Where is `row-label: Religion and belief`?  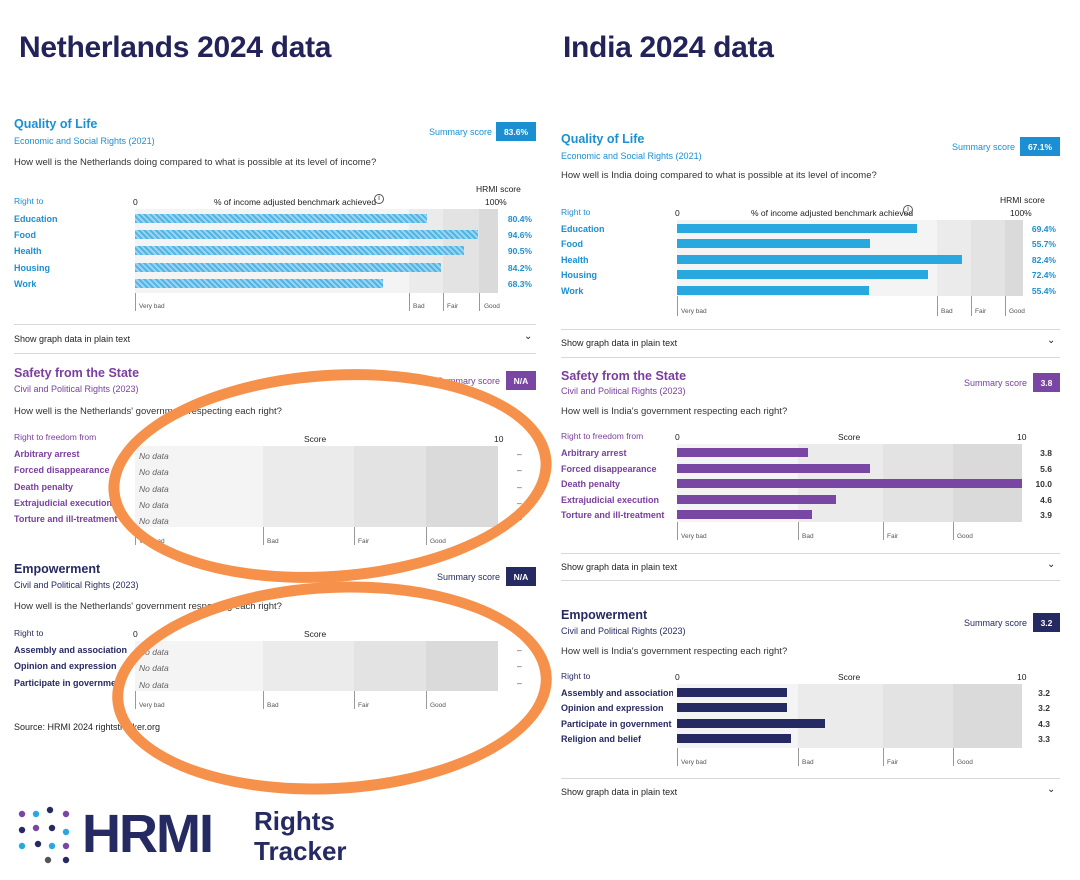
row-label: Religion and belief is located at coordinates (601, 739).